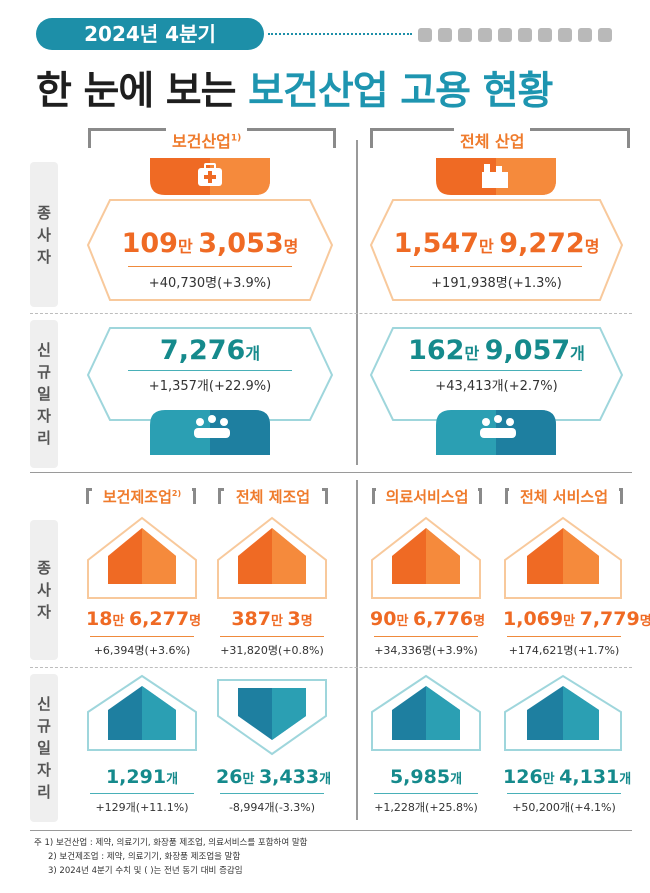 The height and width of the screenshot is (893, 650). What do you see at coordinates (272, 650) in the screenshot?
I see `cat1-employees-delta: +31,820명(+0.8%)` at bounding box center [272, 650].